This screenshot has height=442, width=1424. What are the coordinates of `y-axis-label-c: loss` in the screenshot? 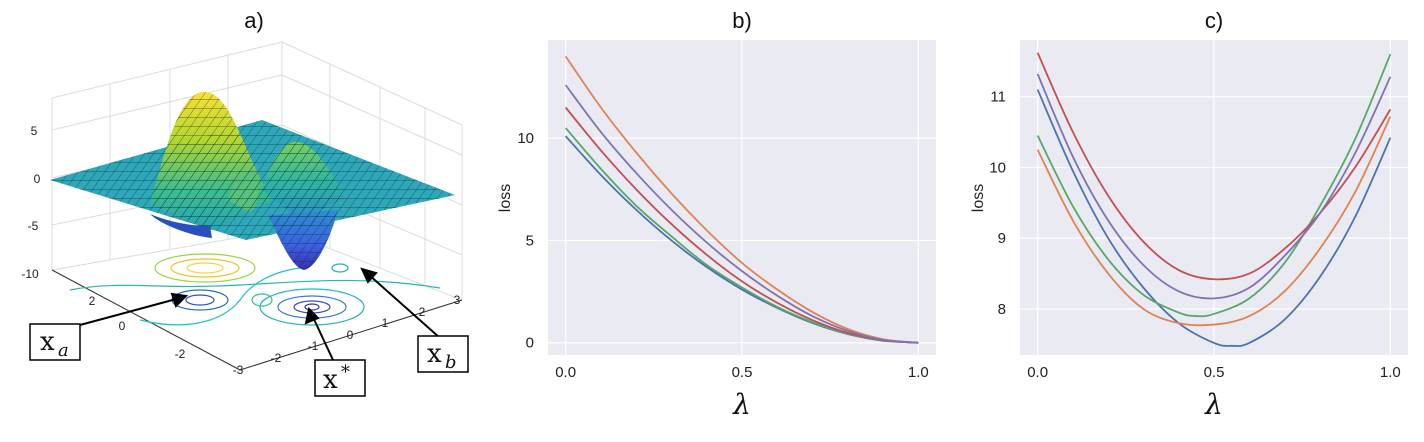 It's located at (978, 198).